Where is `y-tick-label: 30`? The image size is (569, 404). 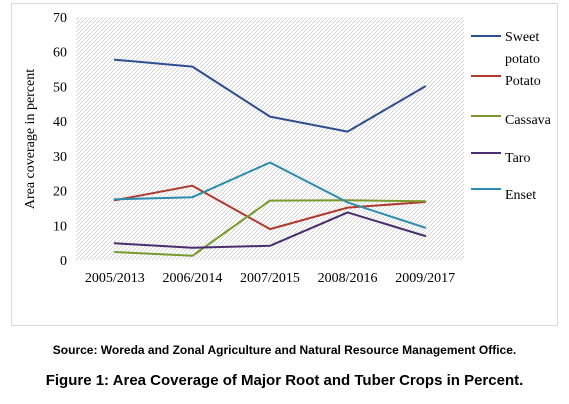
y-tick-label: 30 is located at coordinates (60, 157).